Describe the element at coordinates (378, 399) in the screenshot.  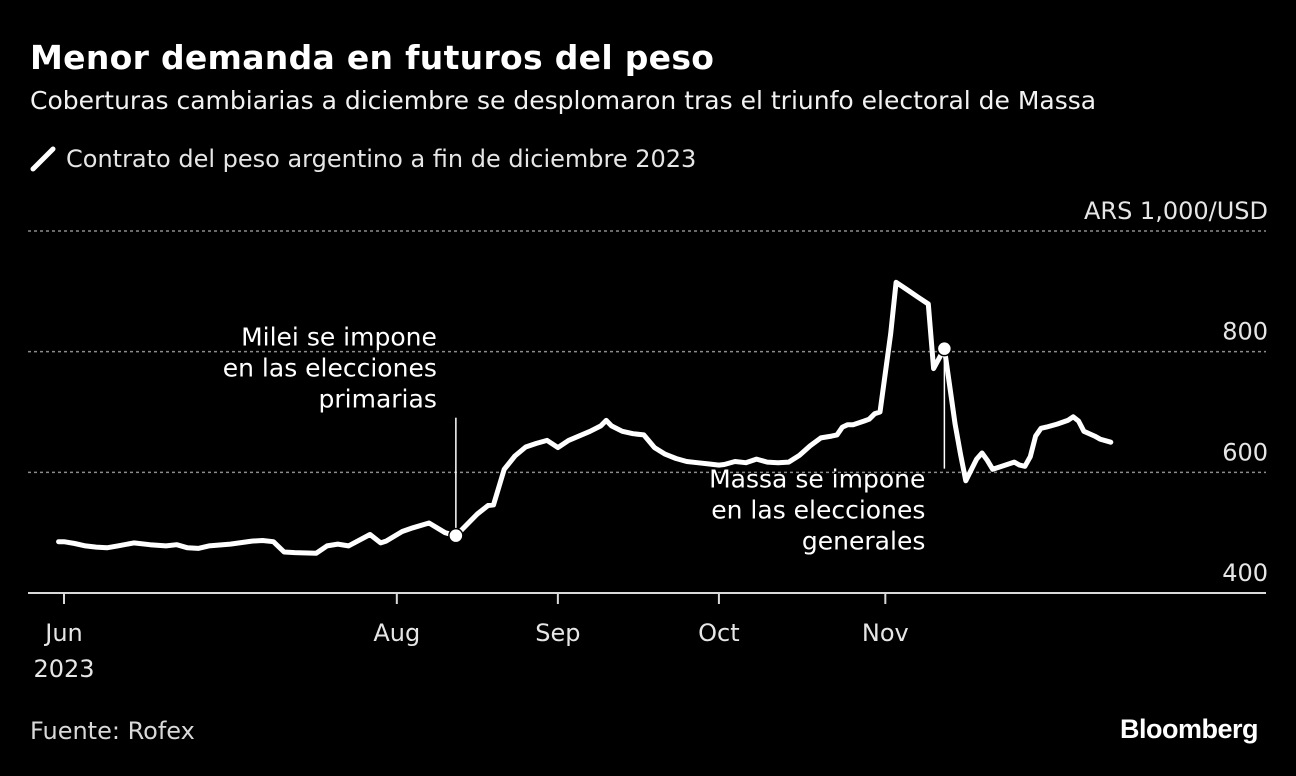
I see `annotation-text: primarias` at that location.